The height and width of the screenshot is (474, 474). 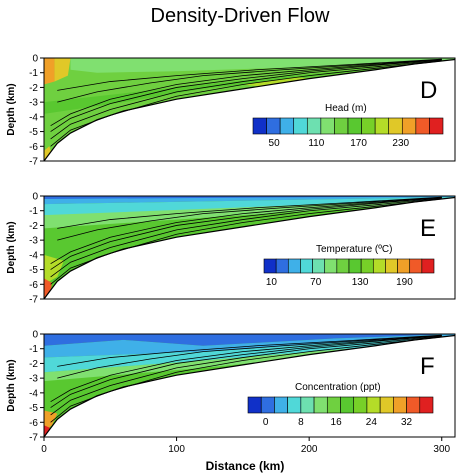 I want to click on colorbar-tick-label: 10, so click(x=272, y=282).